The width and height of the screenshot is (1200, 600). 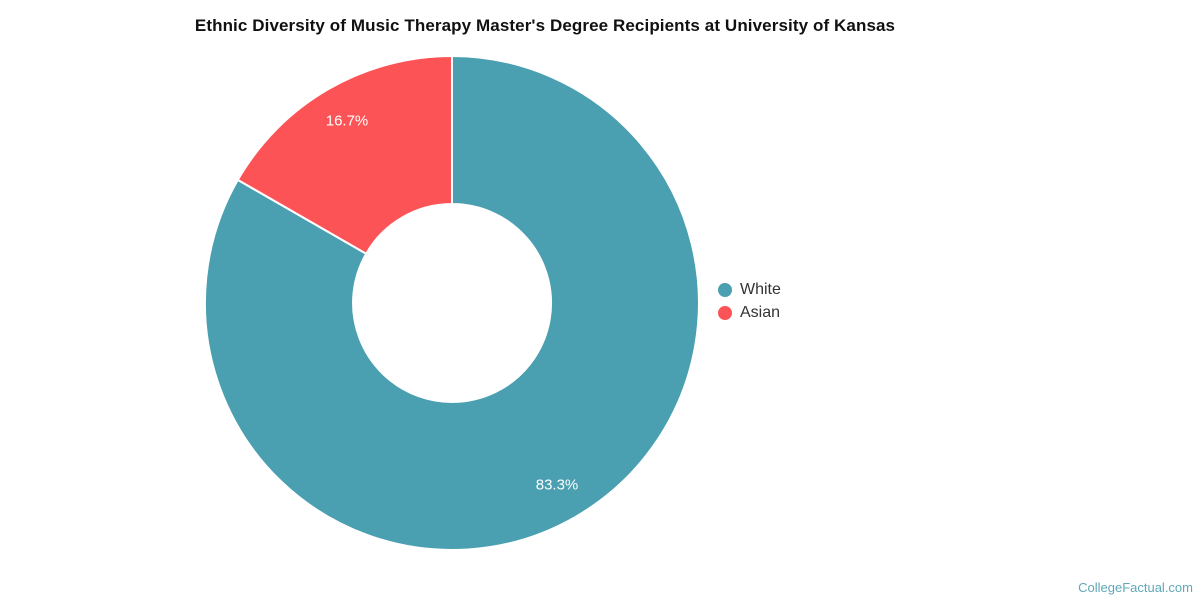 I want to click on legend-item-asian: Asian, so click(x=749, y=313).